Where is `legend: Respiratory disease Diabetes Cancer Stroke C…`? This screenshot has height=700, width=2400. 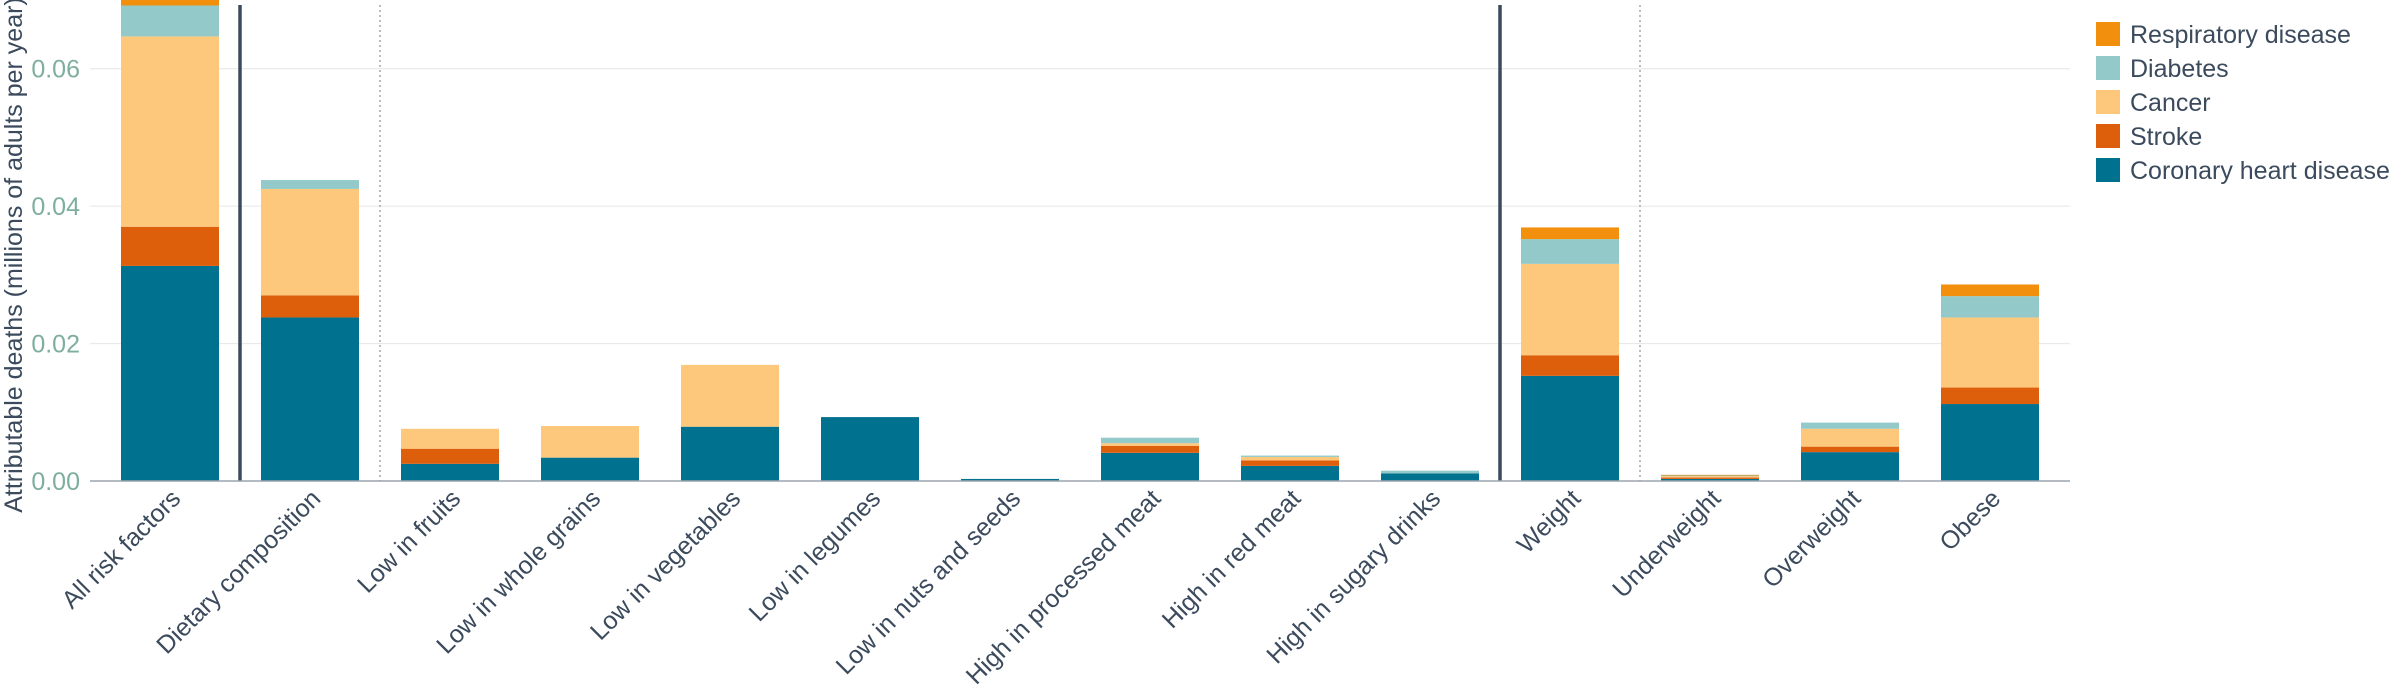
legend: Respiratory disease Diabetes Cancer Stroke C… is located at coordinates (2243, 103).